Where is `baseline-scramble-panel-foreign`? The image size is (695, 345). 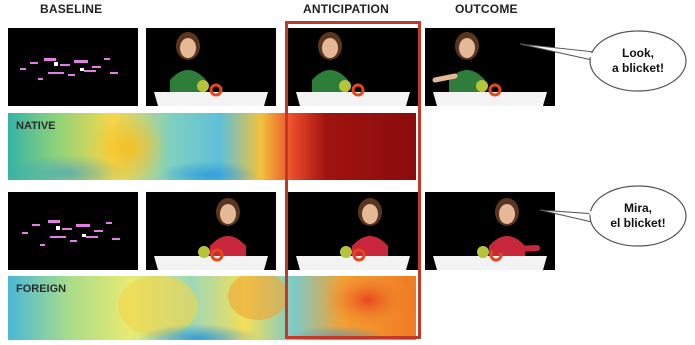 baseline-scramble-panel-foreign is located at coordinates (73, 231).